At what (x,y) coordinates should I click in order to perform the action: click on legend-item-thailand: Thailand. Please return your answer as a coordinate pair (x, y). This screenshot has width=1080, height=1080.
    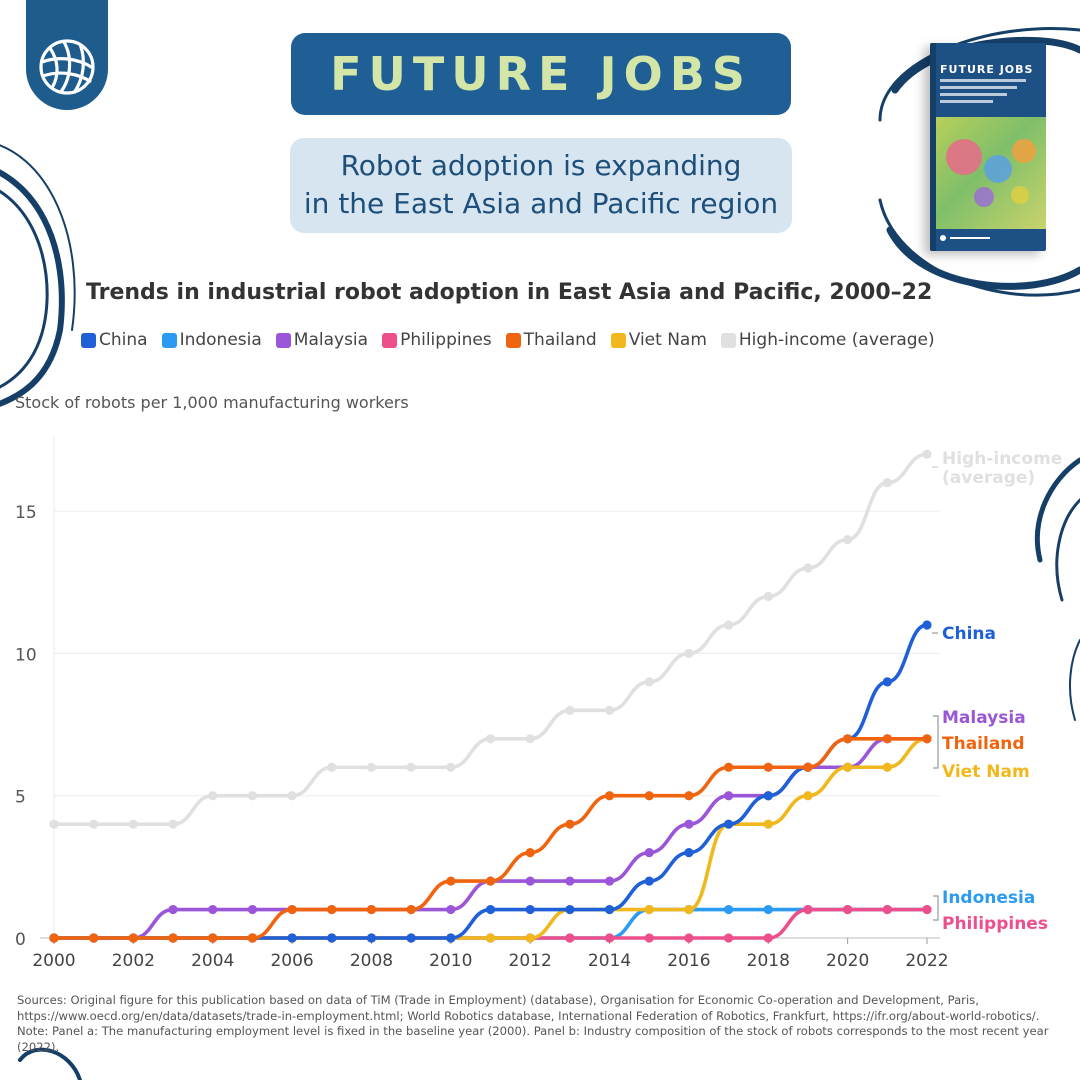
    Looking at the image, I should click on (551, 340).